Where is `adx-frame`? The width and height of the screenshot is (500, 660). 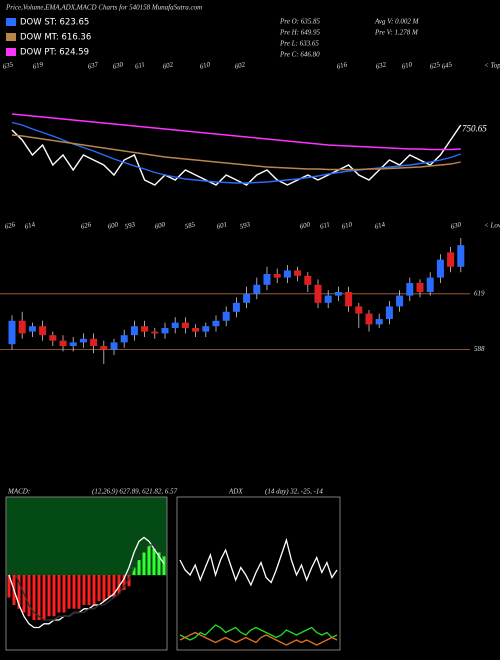 adx-frame is located at coordinates (258, 573).